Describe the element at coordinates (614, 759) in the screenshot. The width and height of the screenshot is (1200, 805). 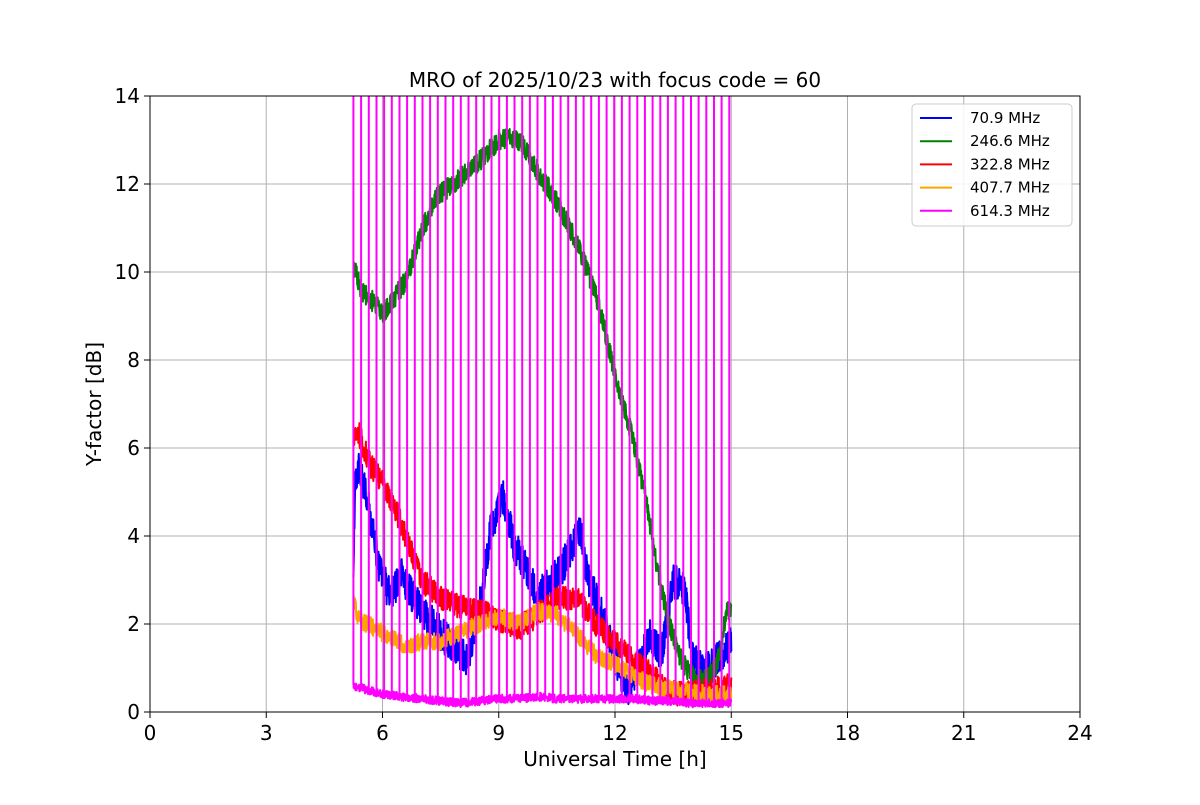
I see `x-axis-label: Universal Time [h]` at that location.